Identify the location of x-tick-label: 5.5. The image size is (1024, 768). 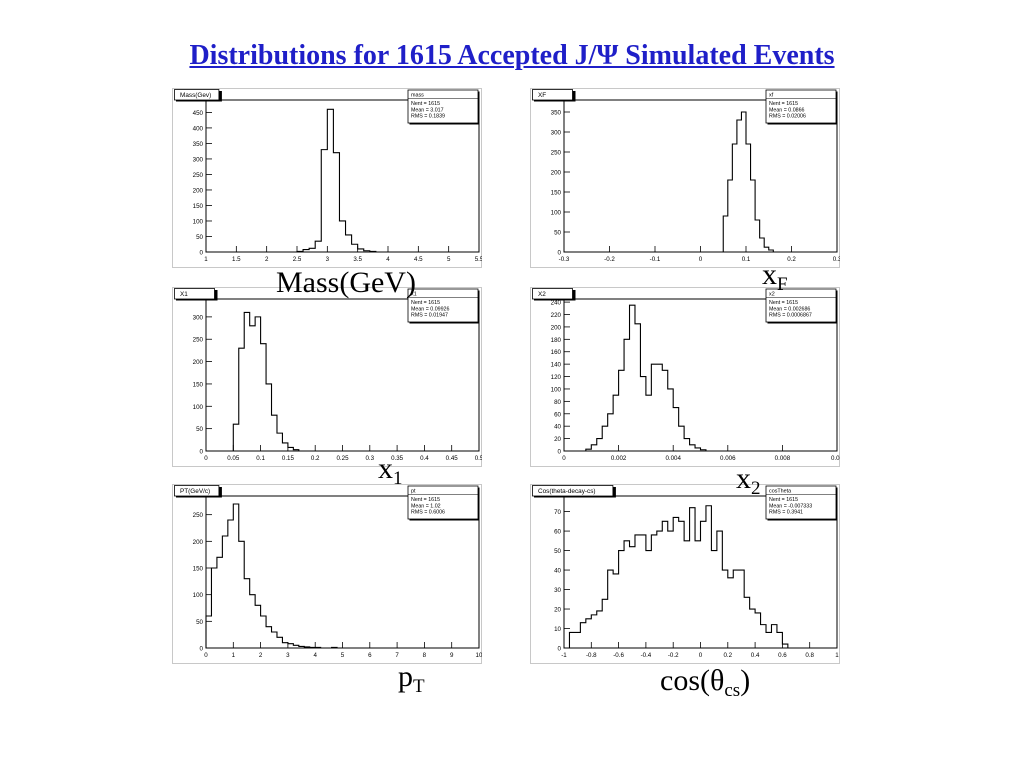
(478, 259).